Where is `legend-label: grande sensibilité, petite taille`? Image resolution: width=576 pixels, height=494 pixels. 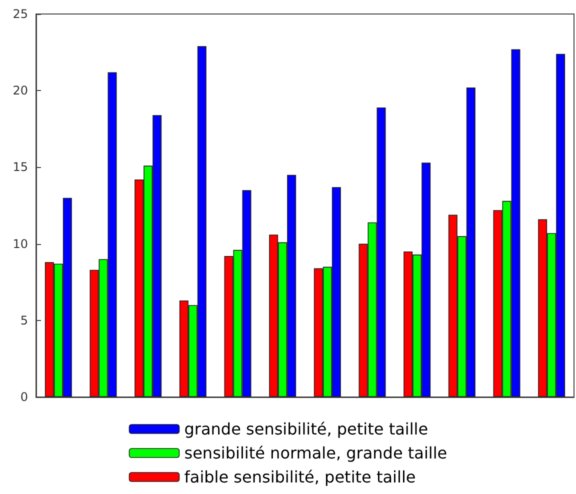 legend-label: grande sensibilité, petite taille is located at coordinates (306, 429).